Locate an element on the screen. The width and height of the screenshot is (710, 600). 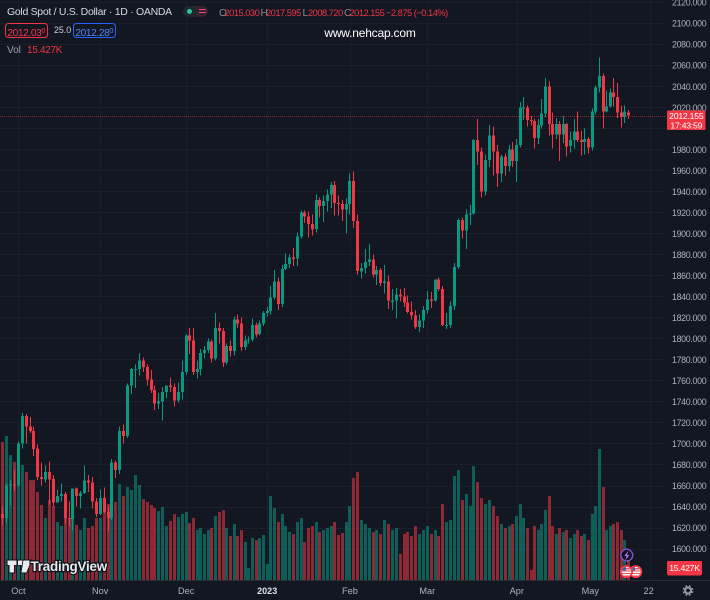
svg-text: 1660.000 is located at coordinates (689, 486).